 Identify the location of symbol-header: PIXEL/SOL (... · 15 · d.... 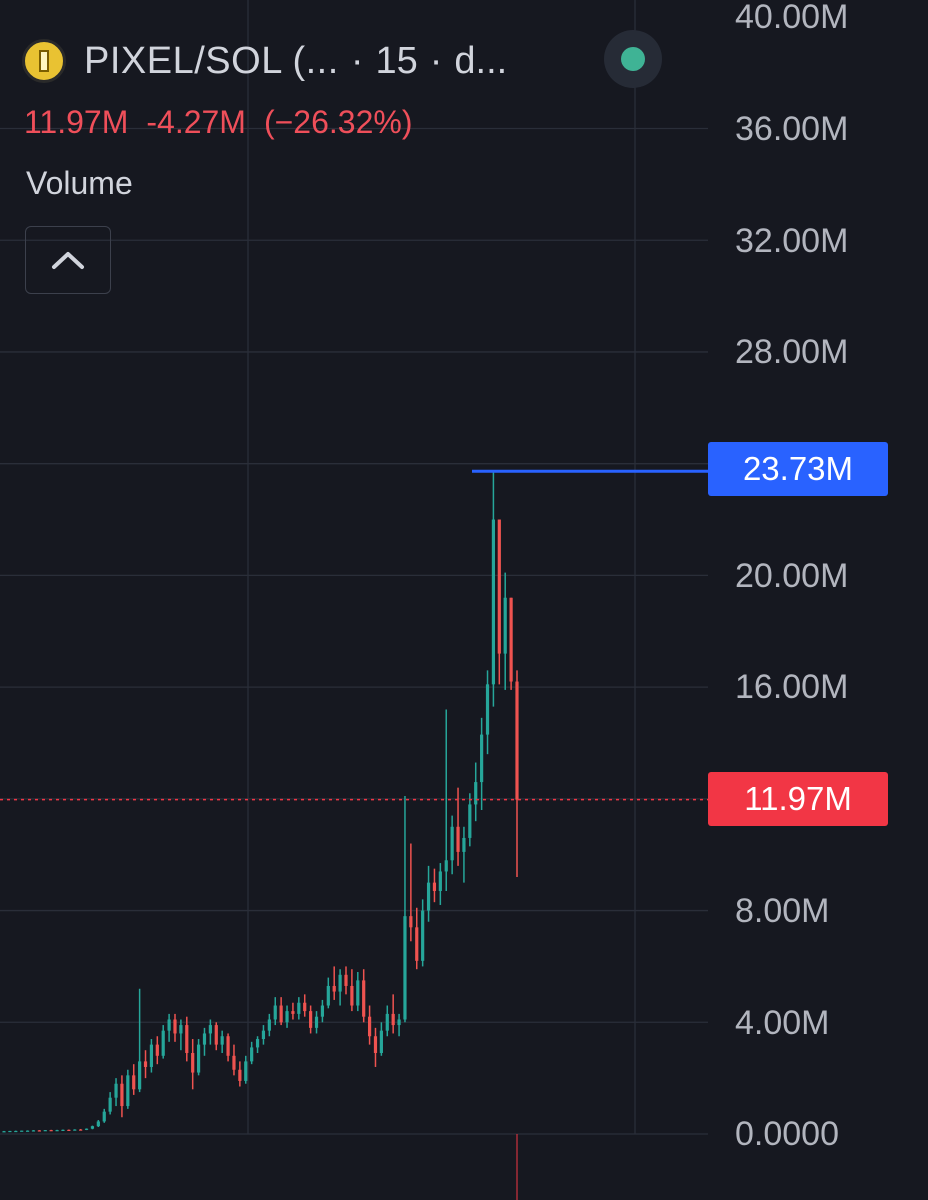
(264, 61).